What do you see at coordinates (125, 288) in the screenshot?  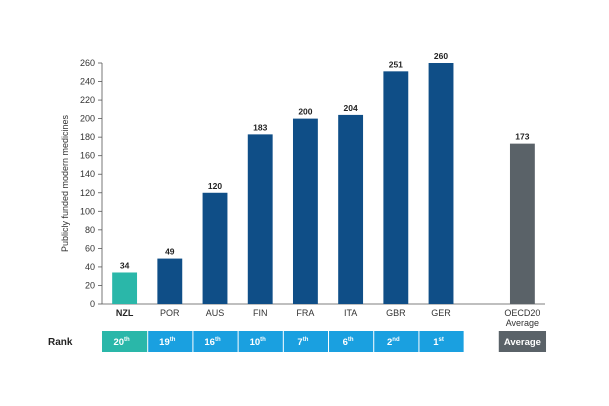 I see `bar-nzl` at bounding box center [125, 288].